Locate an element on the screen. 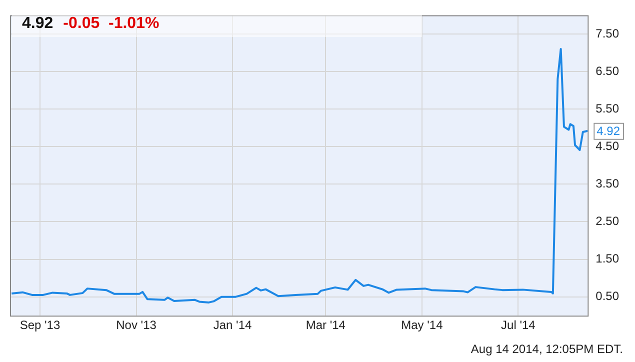  text: Aug 14 2014, 12:05PM EDT. is located at coordinates (546, 349).